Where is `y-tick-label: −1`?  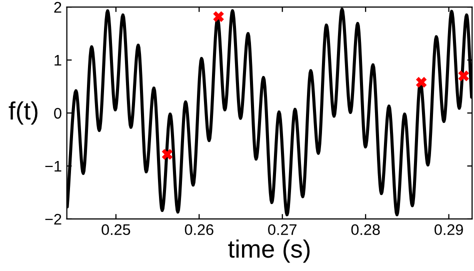 y-tick-label: −1 is located at coordinates (53, 166).